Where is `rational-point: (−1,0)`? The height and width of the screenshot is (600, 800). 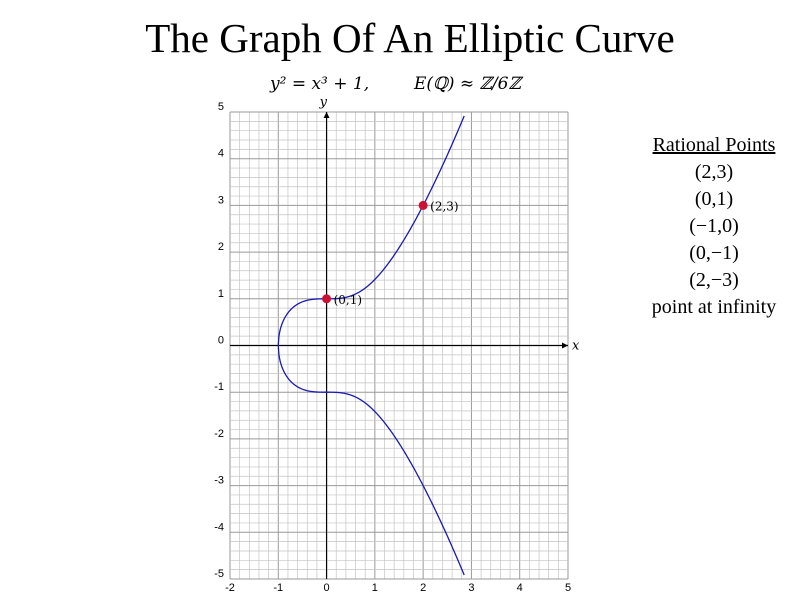
rational-point: (−1,0) is located at coordinates (714, 226).